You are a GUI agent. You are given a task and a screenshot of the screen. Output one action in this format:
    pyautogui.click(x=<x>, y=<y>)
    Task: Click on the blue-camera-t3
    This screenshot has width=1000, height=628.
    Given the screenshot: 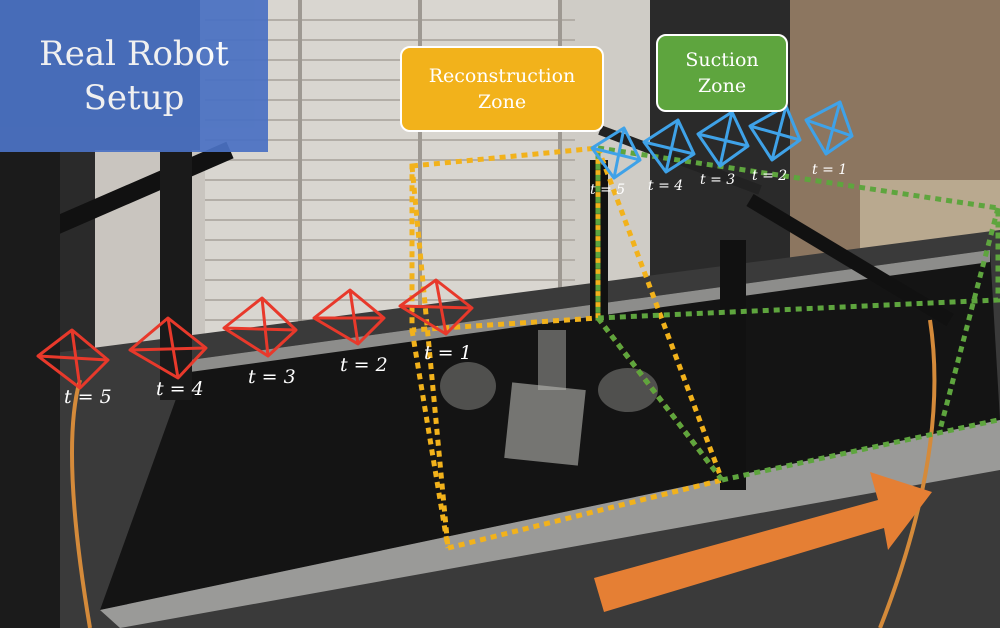 What is the action you would take?
    pyautogui.click(x=723, y=139)
    